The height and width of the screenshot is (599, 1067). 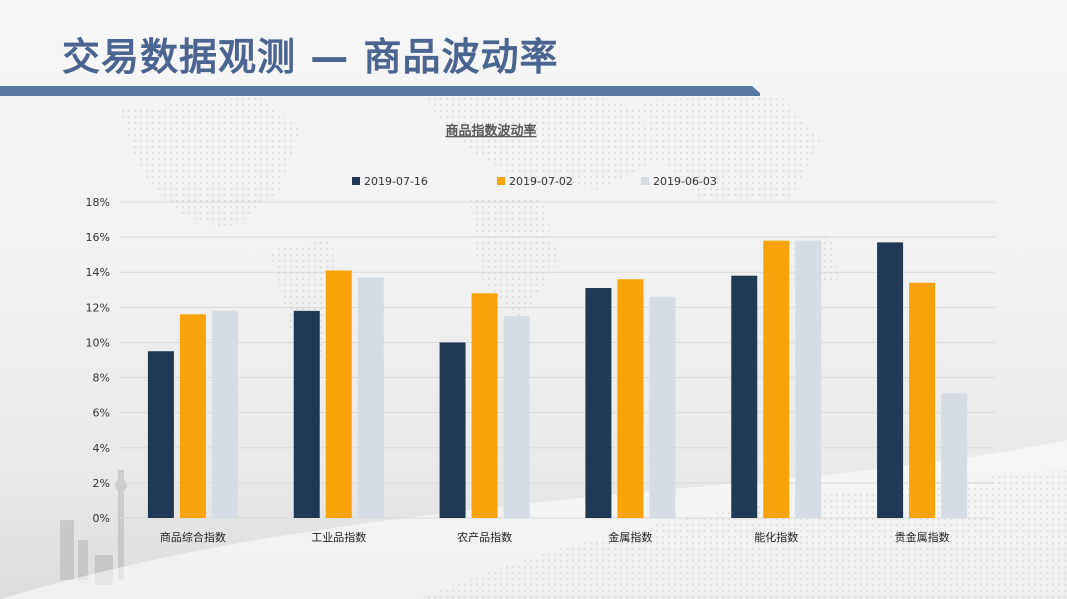 What do you see at coordinates (484, 405) in the screenshot?
I see `bar-2019-07-02-农产品指数` at bounding box center [484, 405].